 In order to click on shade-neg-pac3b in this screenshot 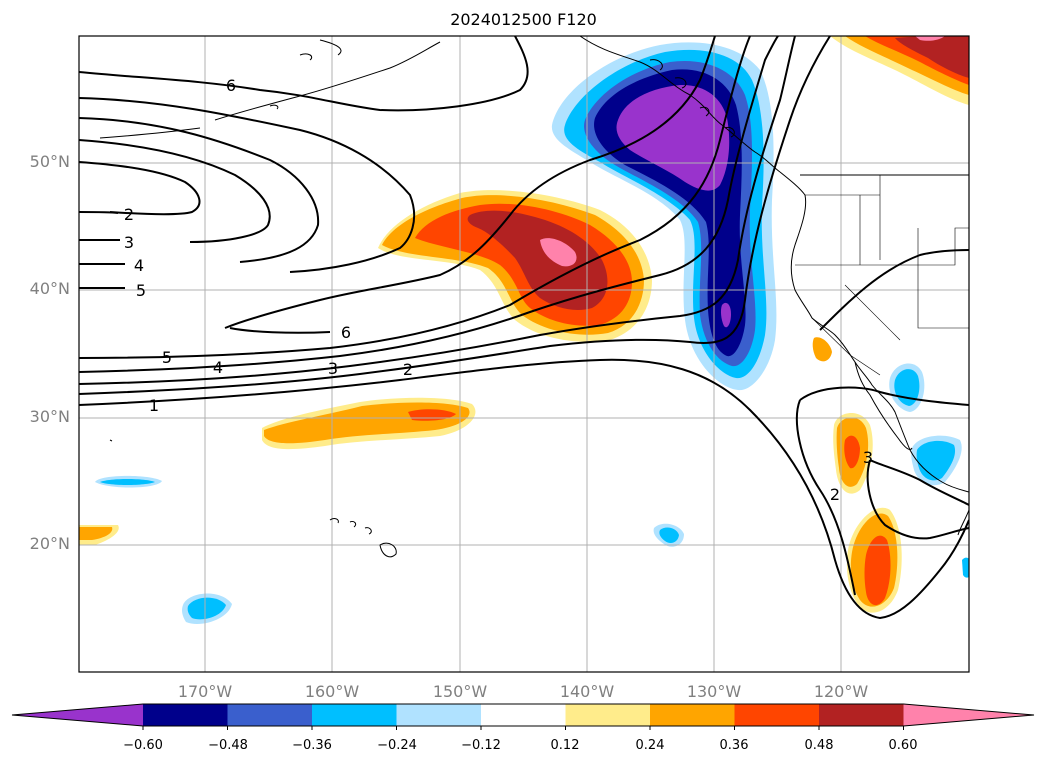, I will do `click(669, 535)`.